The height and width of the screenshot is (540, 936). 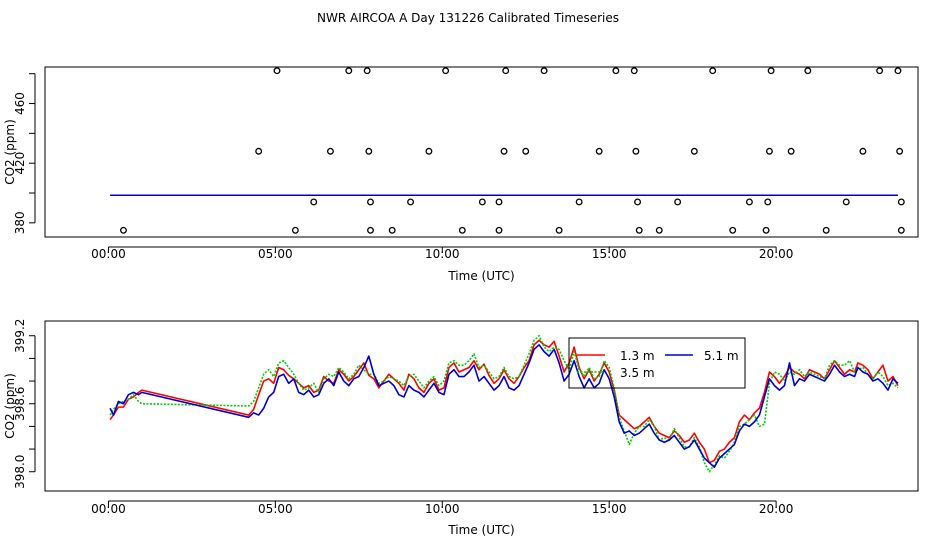 I want to click on y-tick-label: 398.0, so click(x=20, y=472).